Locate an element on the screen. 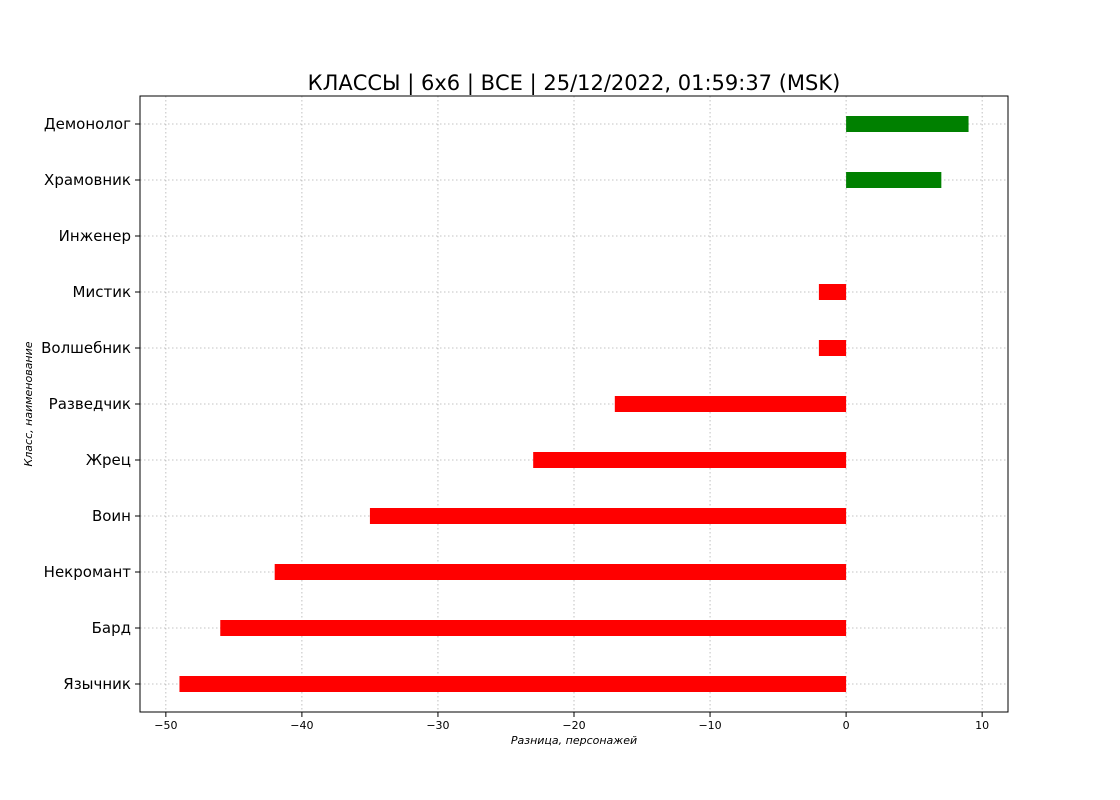  y-tick-label: Демонолог is located at coordinates (87, 124).